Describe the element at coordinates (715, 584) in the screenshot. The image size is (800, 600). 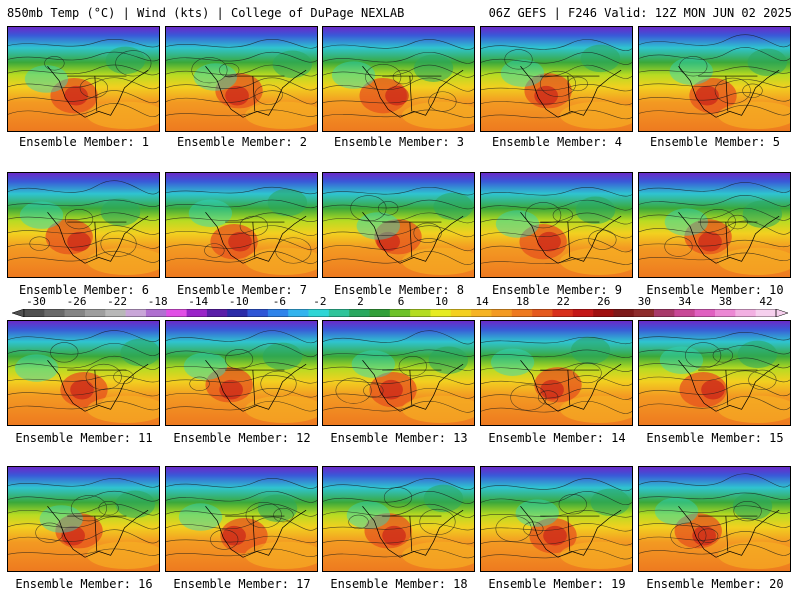
I see `ensemble-member-label: Ensemble Member: 20` at that location.